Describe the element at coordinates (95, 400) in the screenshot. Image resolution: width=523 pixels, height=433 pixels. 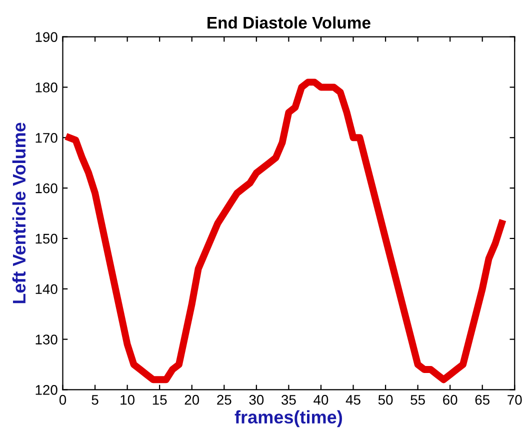
I see `x-tick-label: 5` at that location.